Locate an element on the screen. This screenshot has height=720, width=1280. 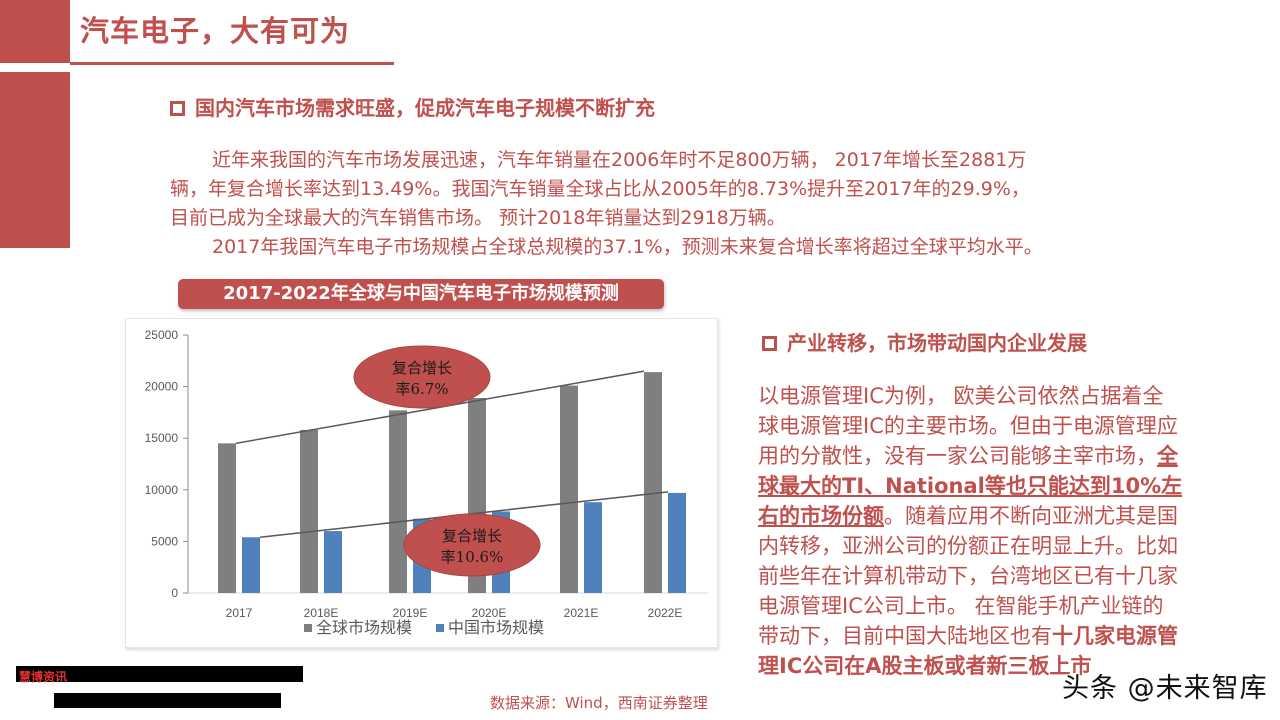
x-tick-label: 2022E is located at coordinates (665, 613).